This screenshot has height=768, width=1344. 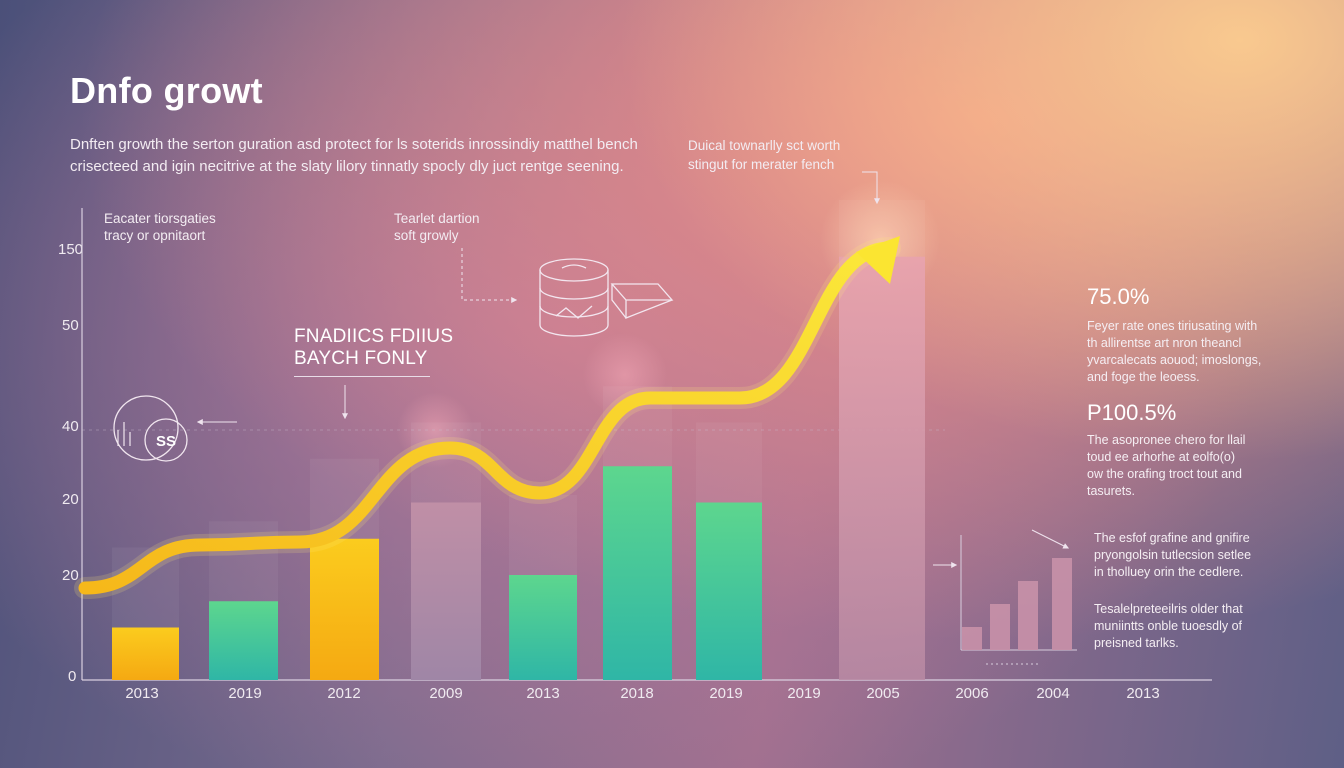 I want to click on stat-desc-1-line-4: and foge the leoess., so click(x=1143, y=377).